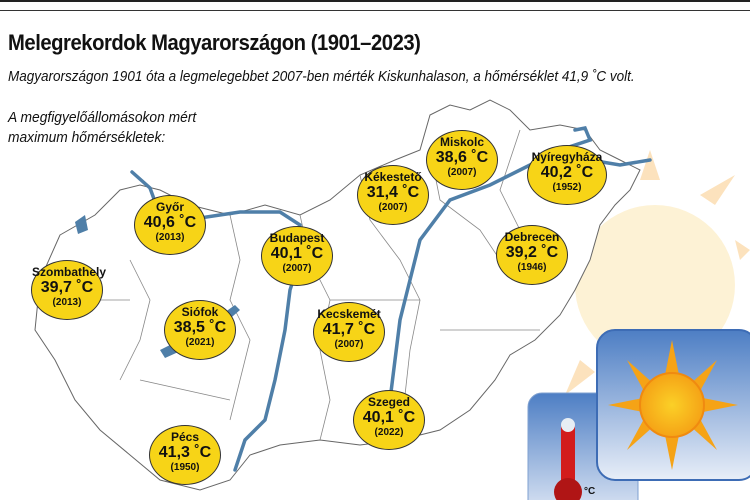  I want to click on station-city: Miskolc, so click(461, 142).